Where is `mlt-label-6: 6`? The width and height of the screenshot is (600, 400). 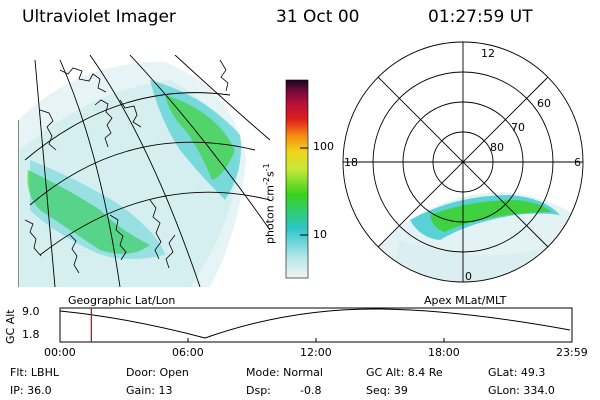 mlt-label-6: 6 is located at coordinates (577, 162).